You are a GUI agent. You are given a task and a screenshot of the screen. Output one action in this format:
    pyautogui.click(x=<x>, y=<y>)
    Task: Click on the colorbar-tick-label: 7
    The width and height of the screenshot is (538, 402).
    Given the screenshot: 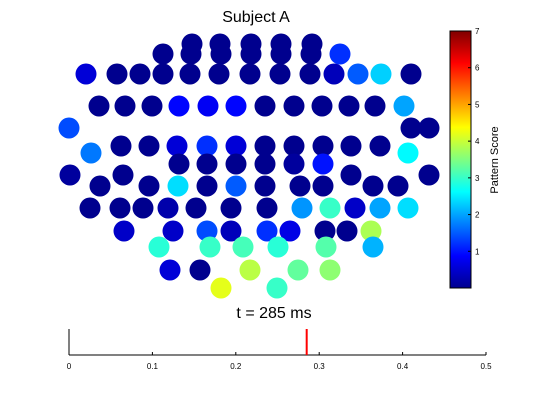 What is the action you would take?
    pyautogui.click(x=477, y=31)
    